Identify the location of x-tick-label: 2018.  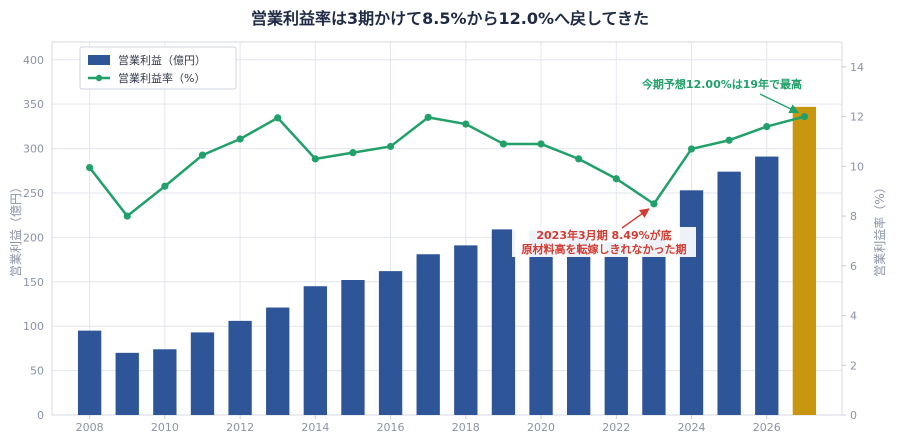
(466, 427).